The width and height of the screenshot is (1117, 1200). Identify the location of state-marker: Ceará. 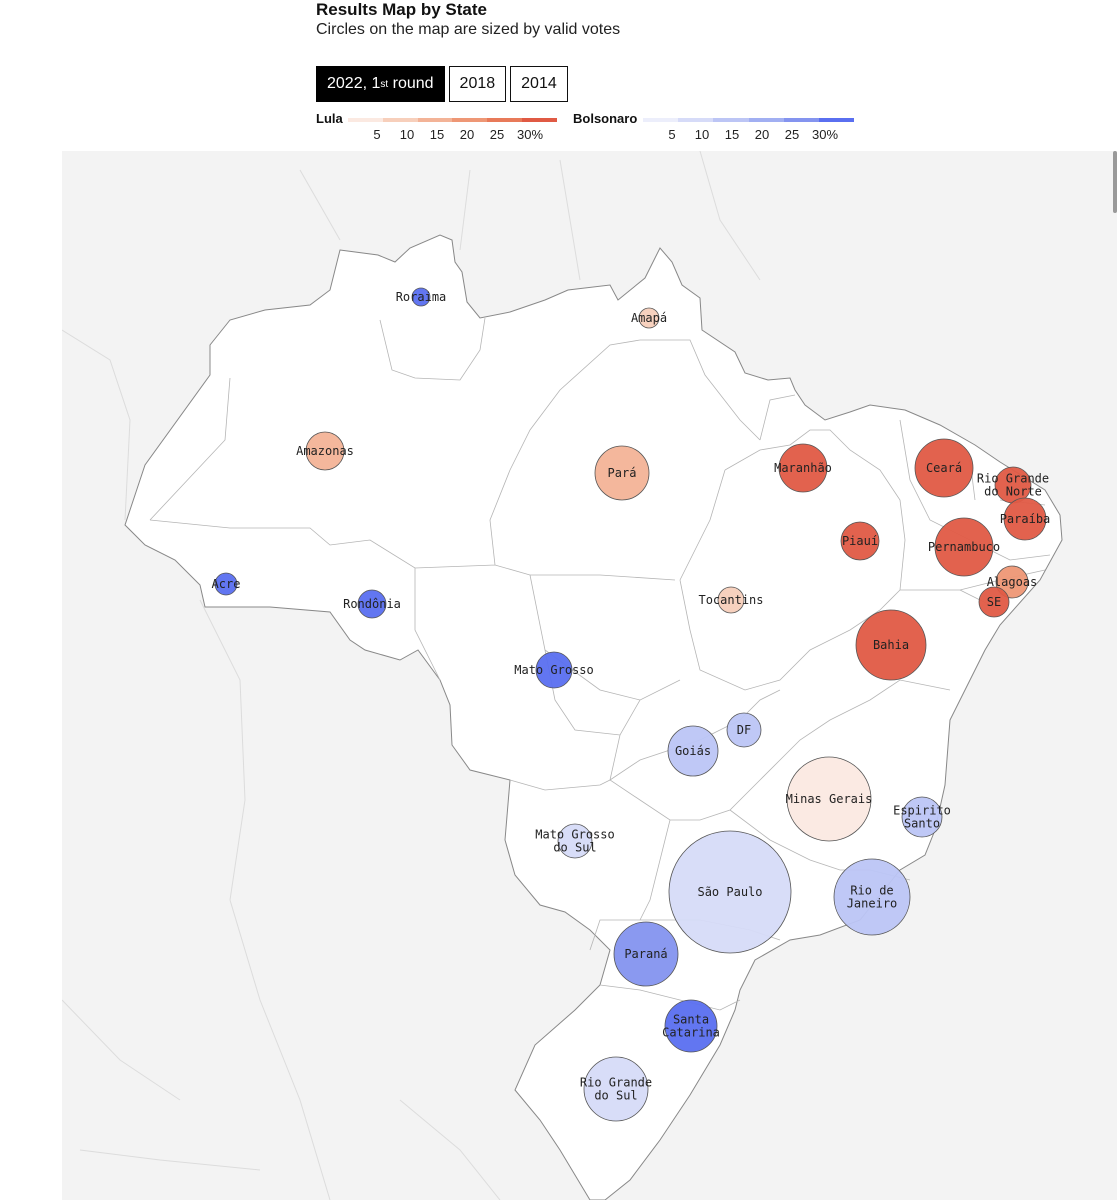
(944, 468).